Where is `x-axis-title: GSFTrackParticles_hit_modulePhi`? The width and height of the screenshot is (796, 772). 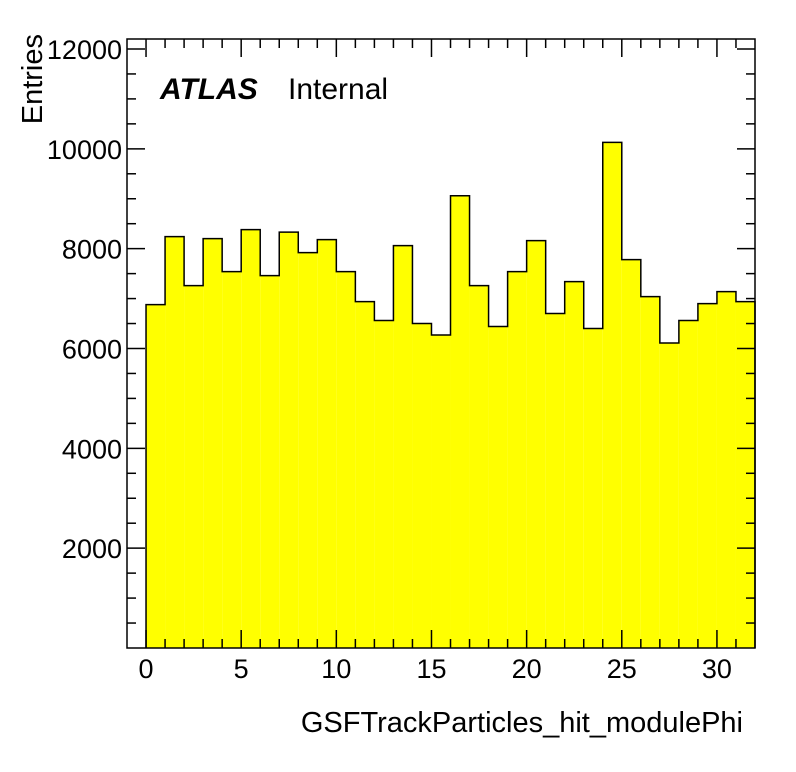
x-axis-title: GSFTrackParticles_hit_modulePhi is located at coordinates (522, 723).